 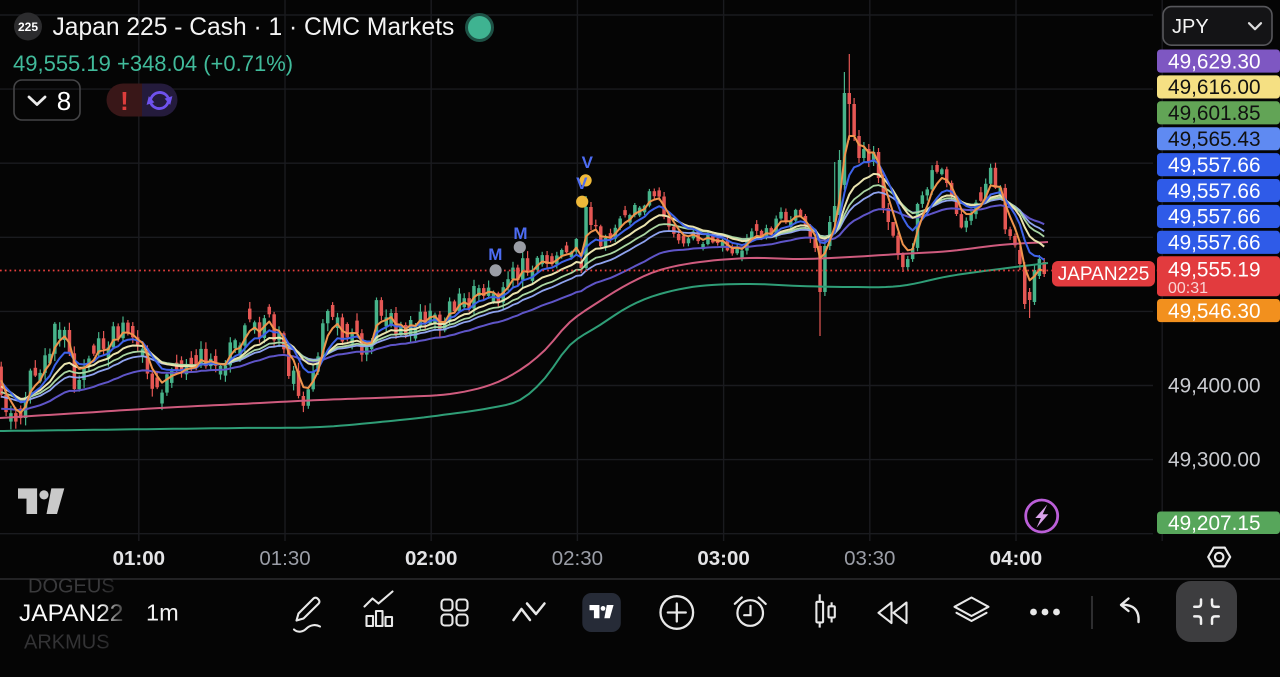 What do you see at coordinates (1016, 558) in the screenshot?
I see `svg-text: 04:00` at bounding box center [1016, 558].